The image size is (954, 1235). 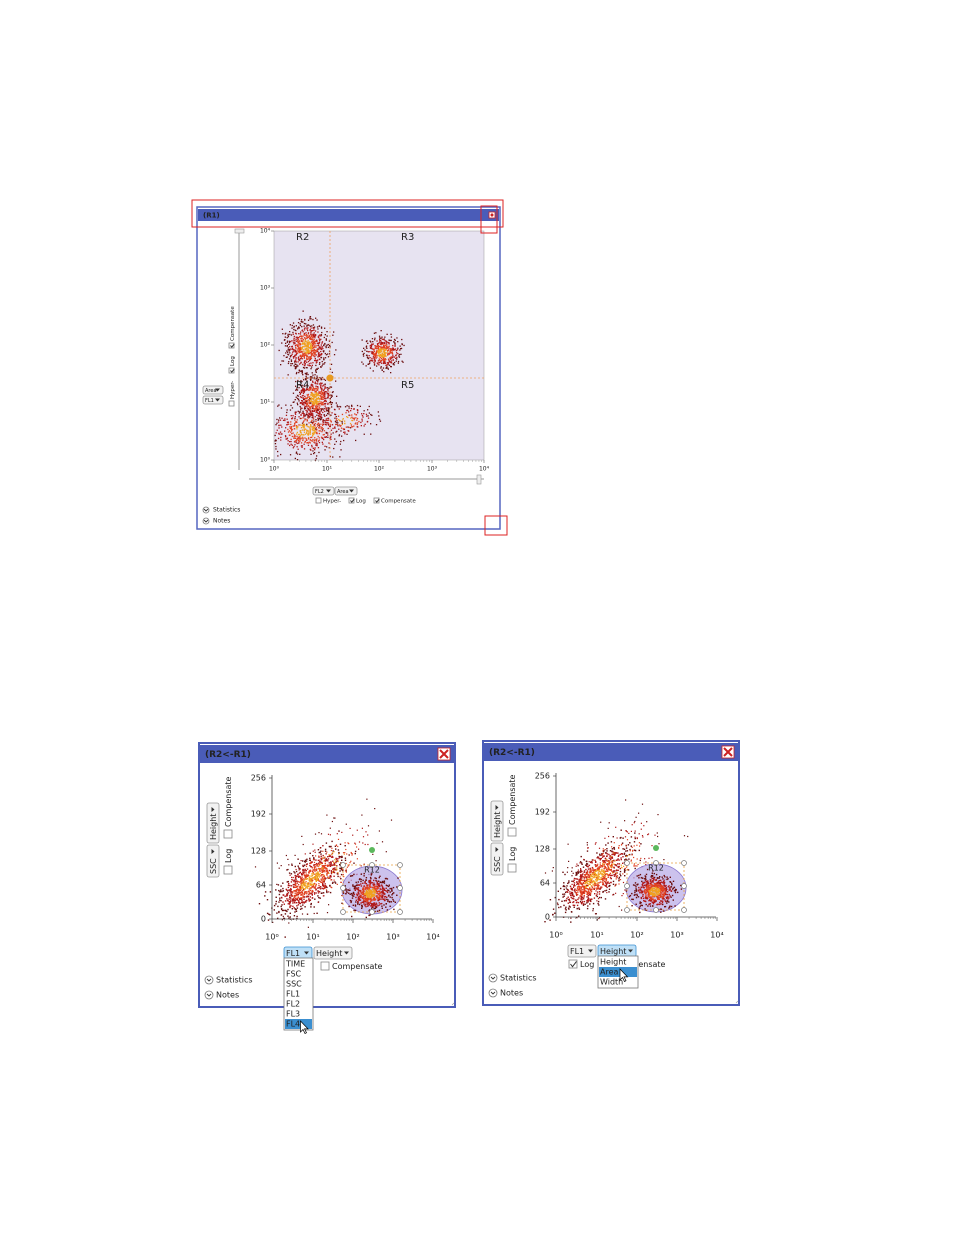 What do you see at coordinates (293, 1004) in the screenshot?
I see `dropdown-option: FL2` at bounding box center [293, 1004].